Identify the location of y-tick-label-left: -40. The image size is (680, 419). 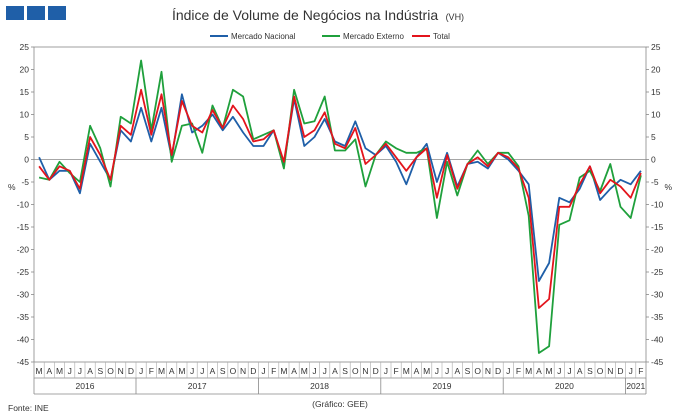
(23, 340).